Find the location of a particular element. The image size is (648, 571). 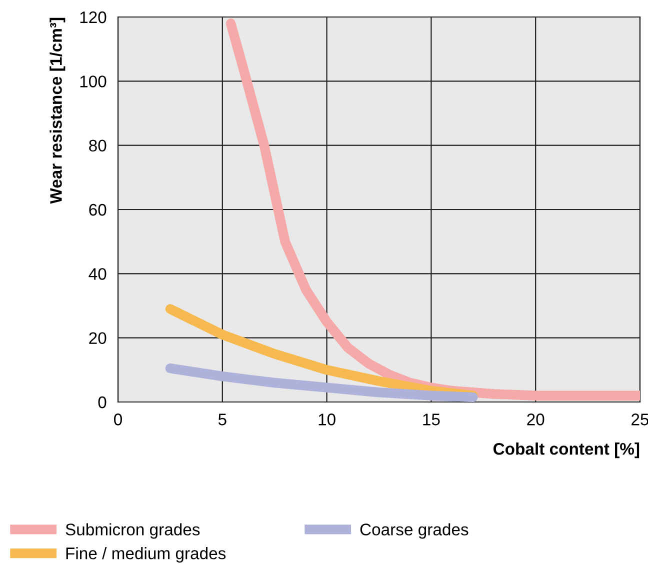

y-tick-label: 0 is located at coordinates (102, 402).